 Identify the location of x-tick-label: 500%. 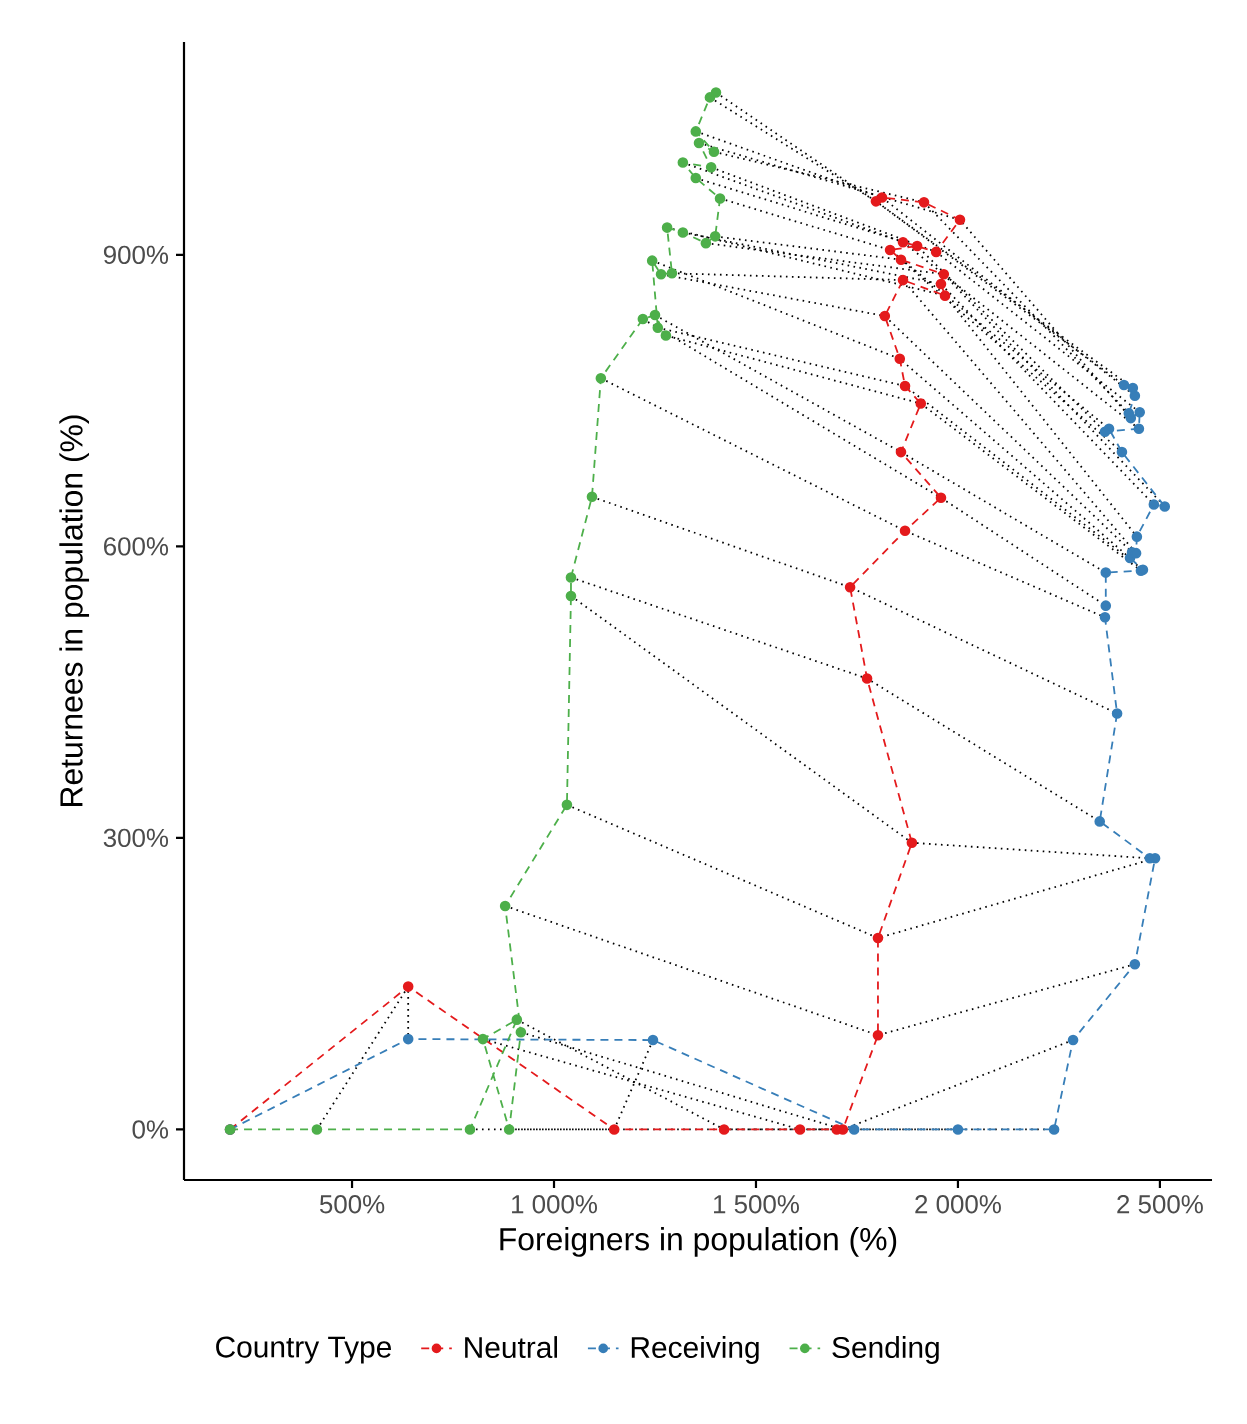
(352, 1204).